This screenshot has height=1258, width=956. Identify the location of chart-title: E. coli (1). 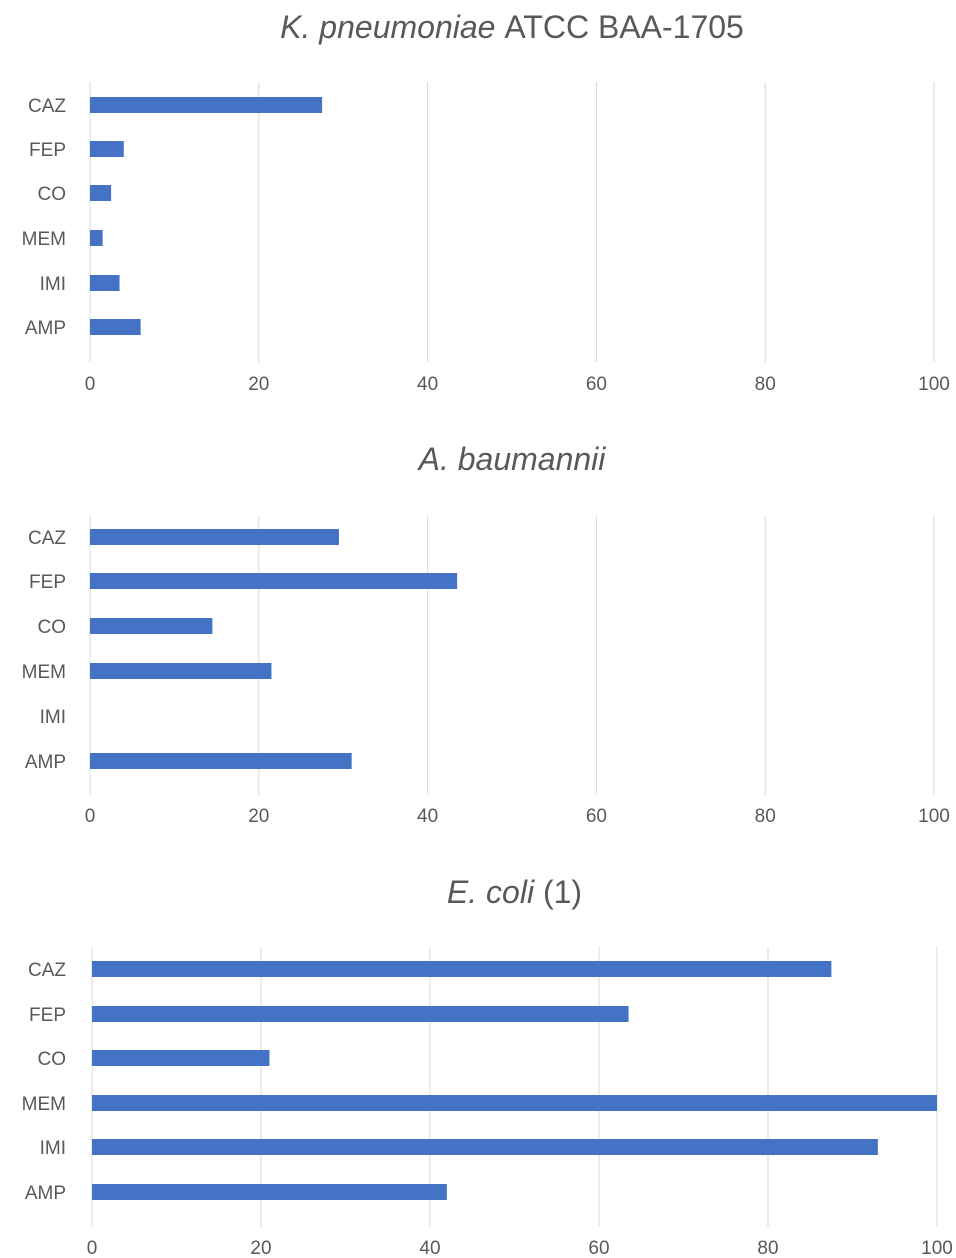
(514, 892).